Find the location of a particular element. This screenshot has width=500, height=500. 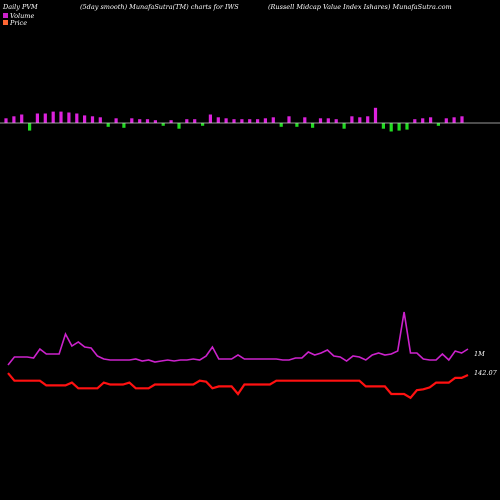

header-left-label: Daily PVM is located at coordinates (20, 7).